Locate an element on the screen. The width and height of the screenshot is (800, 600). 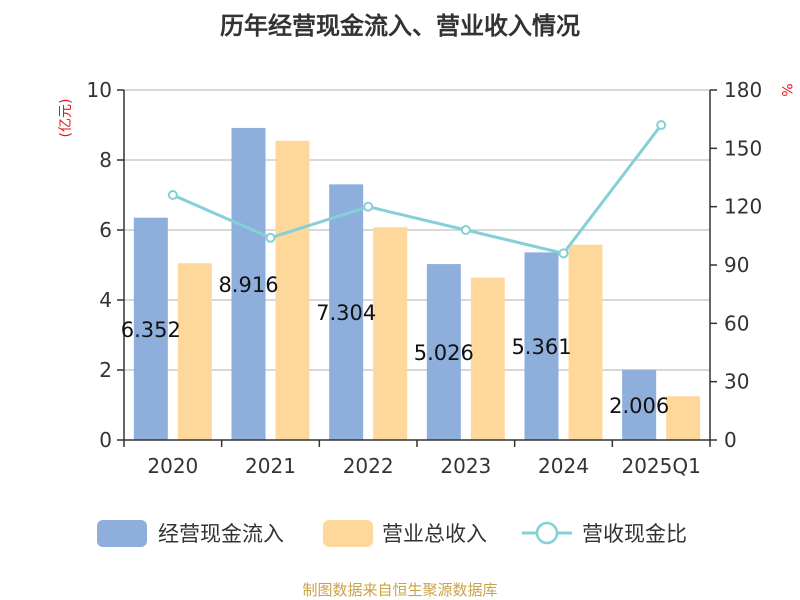
data-label: 6.352 is located at coordinates (151, 330).